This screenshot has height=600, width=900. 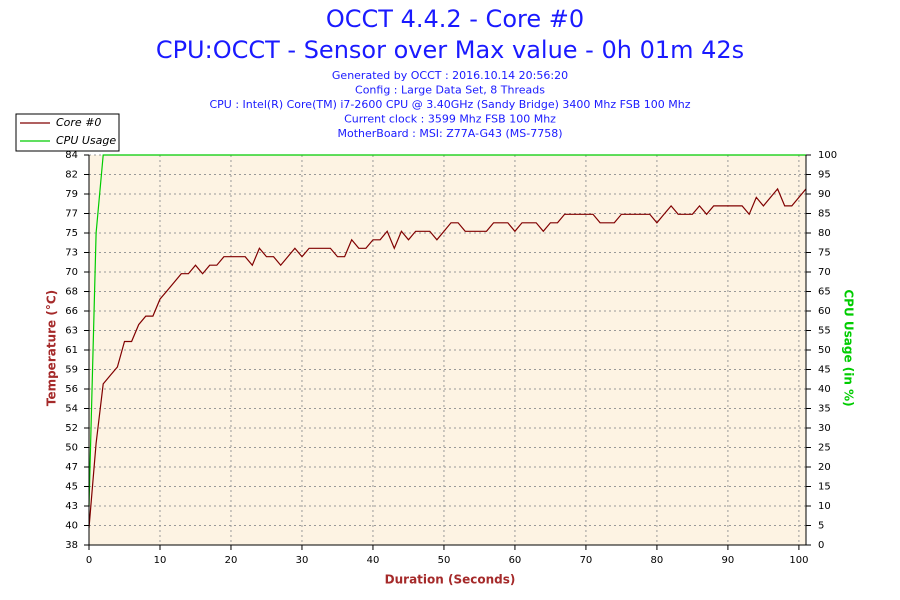 I want to click on y-tick-label: 68, so click(x=71, y=292).